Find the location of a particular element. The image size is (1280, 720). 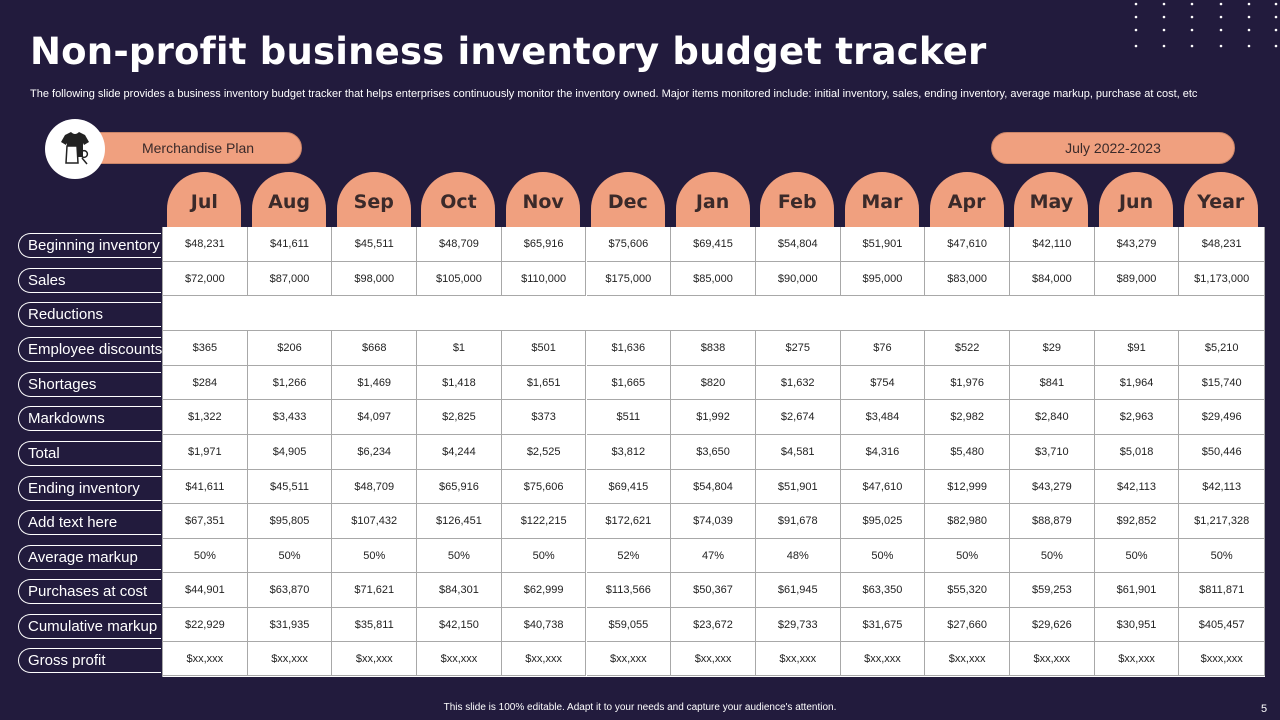

month-header-mar: Mar is located at coordinates (881, 200).